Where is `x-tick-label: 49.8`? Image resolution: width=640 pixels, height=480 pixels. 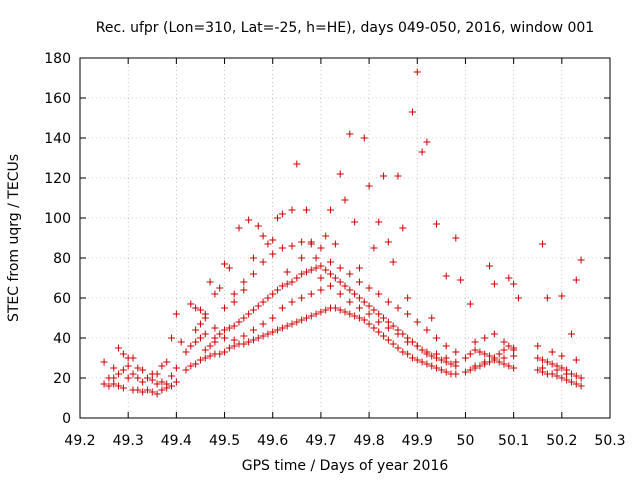 x-tick-label: 49.8 is located at coordinates (369, 441).